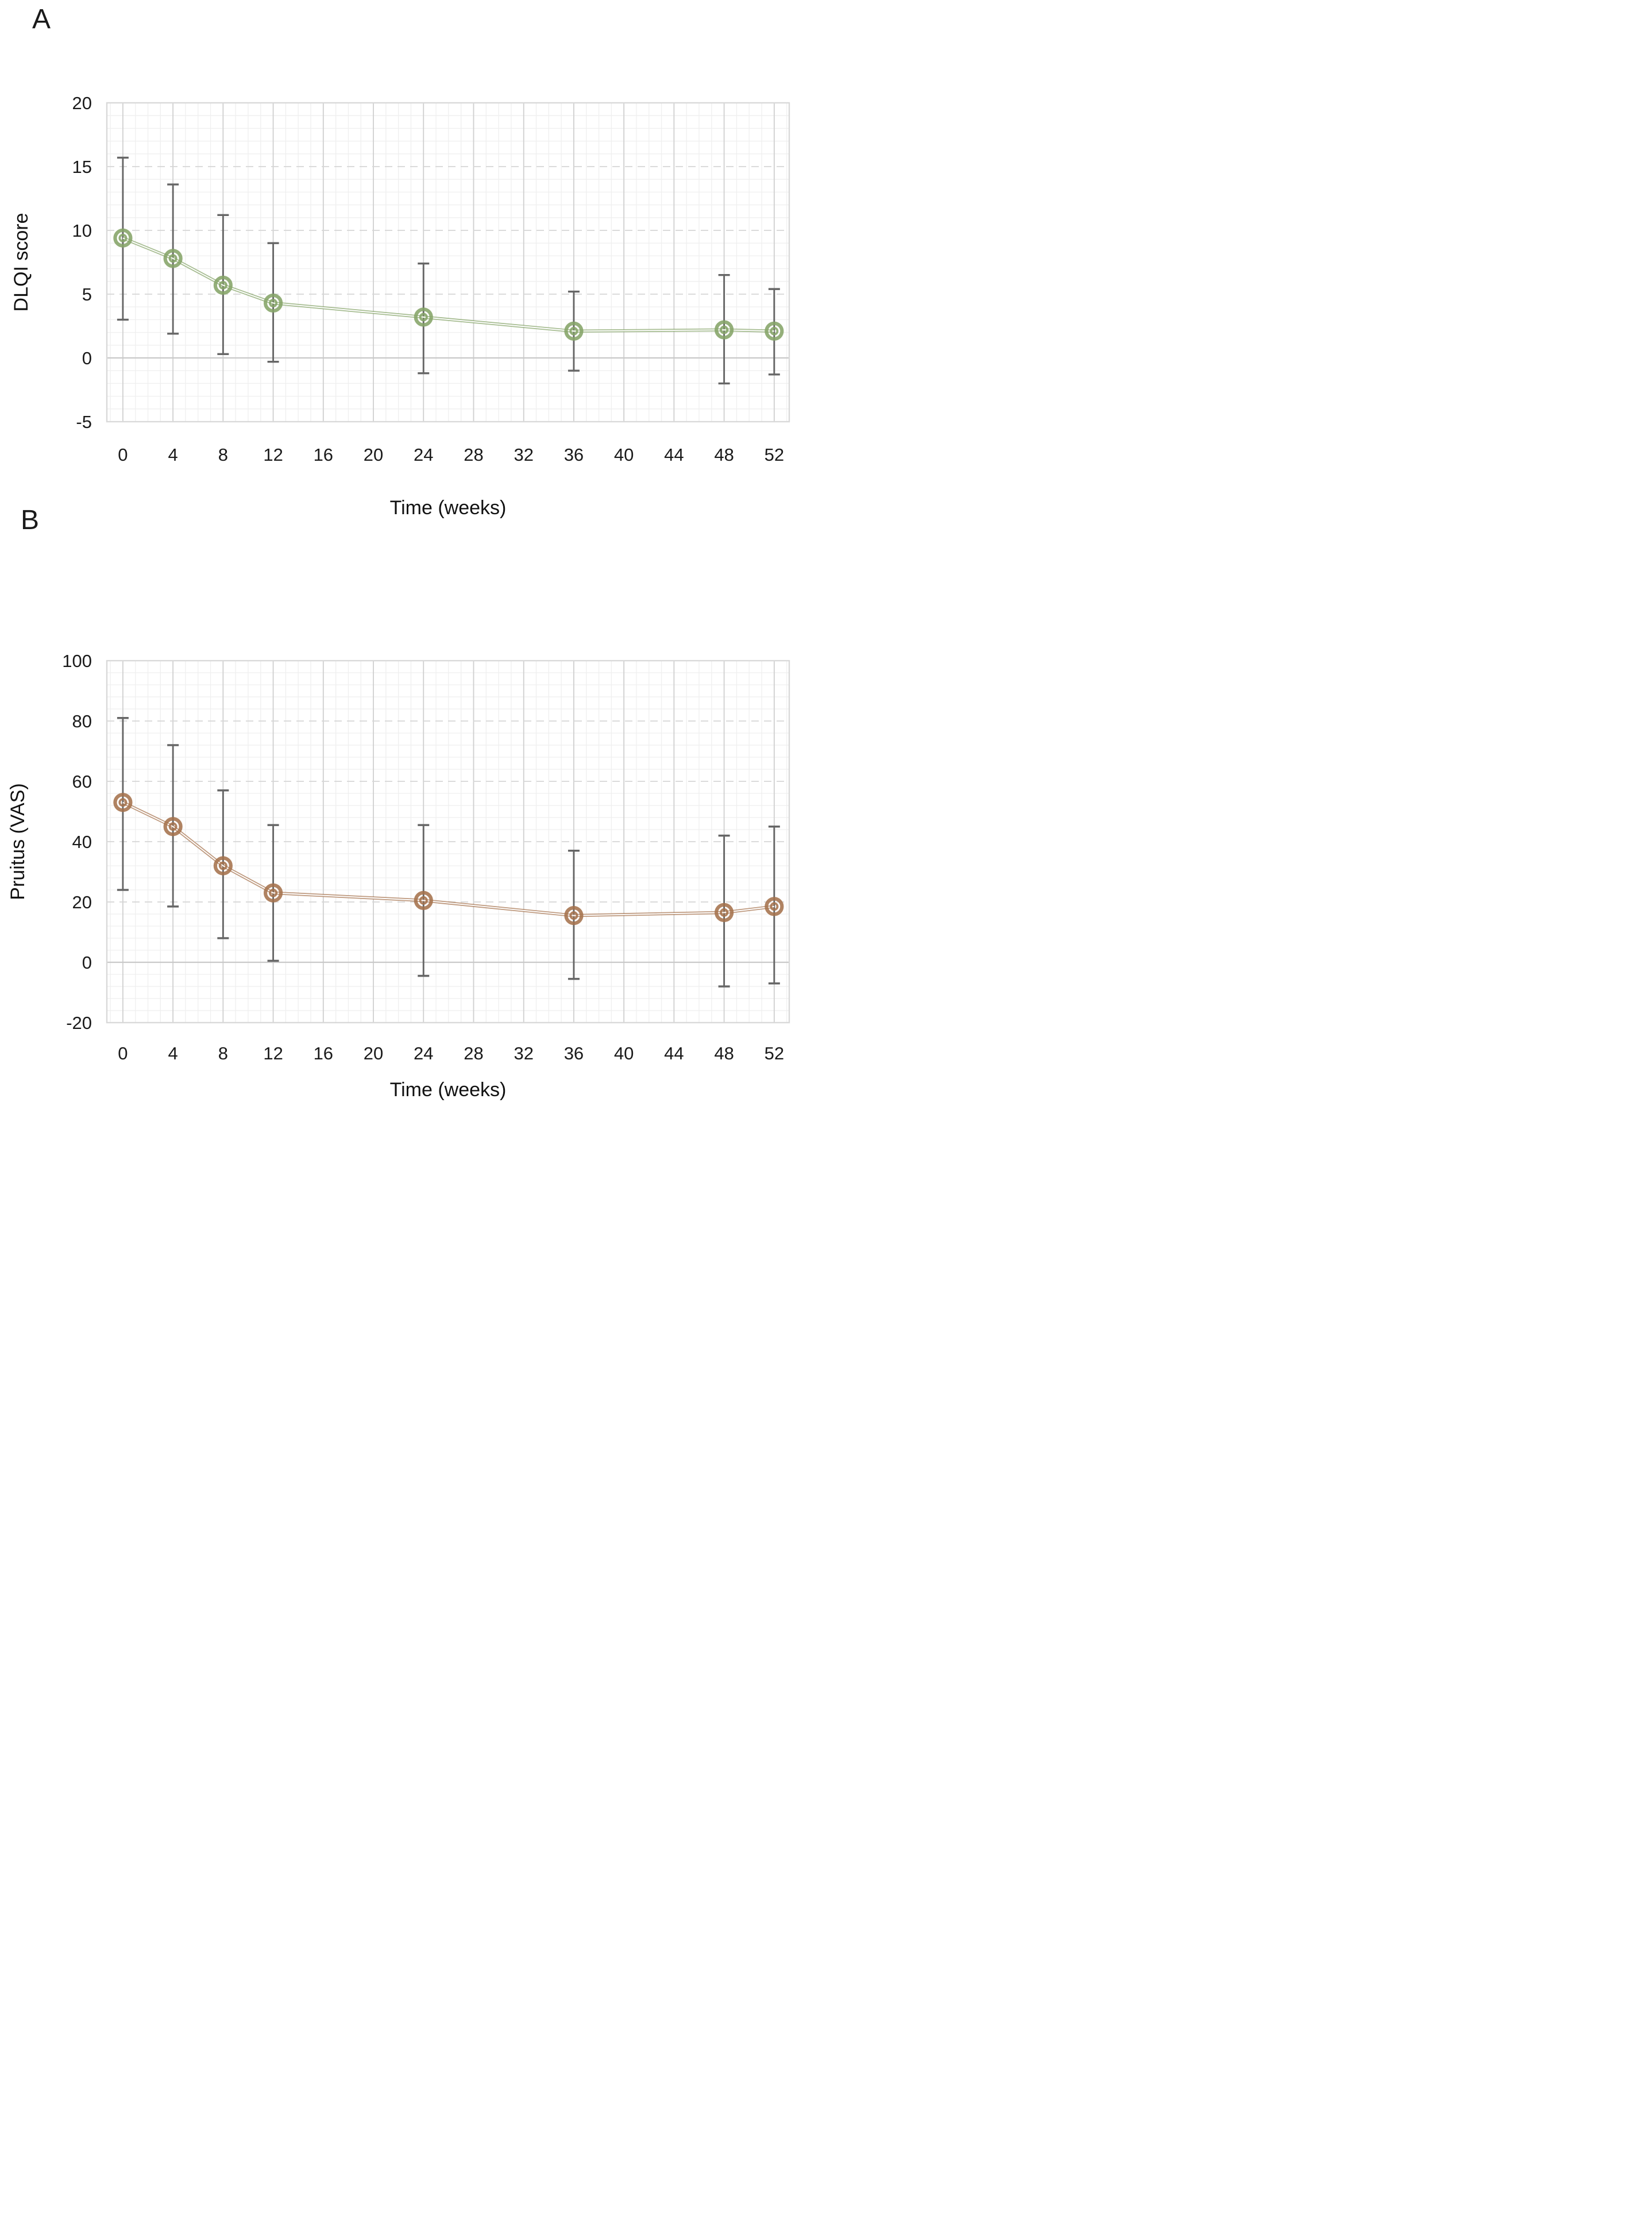 Image resolution: width=1652 pixels, height=2213 pixels. I want to click on y-tick-label: -5, so click(84, 422).